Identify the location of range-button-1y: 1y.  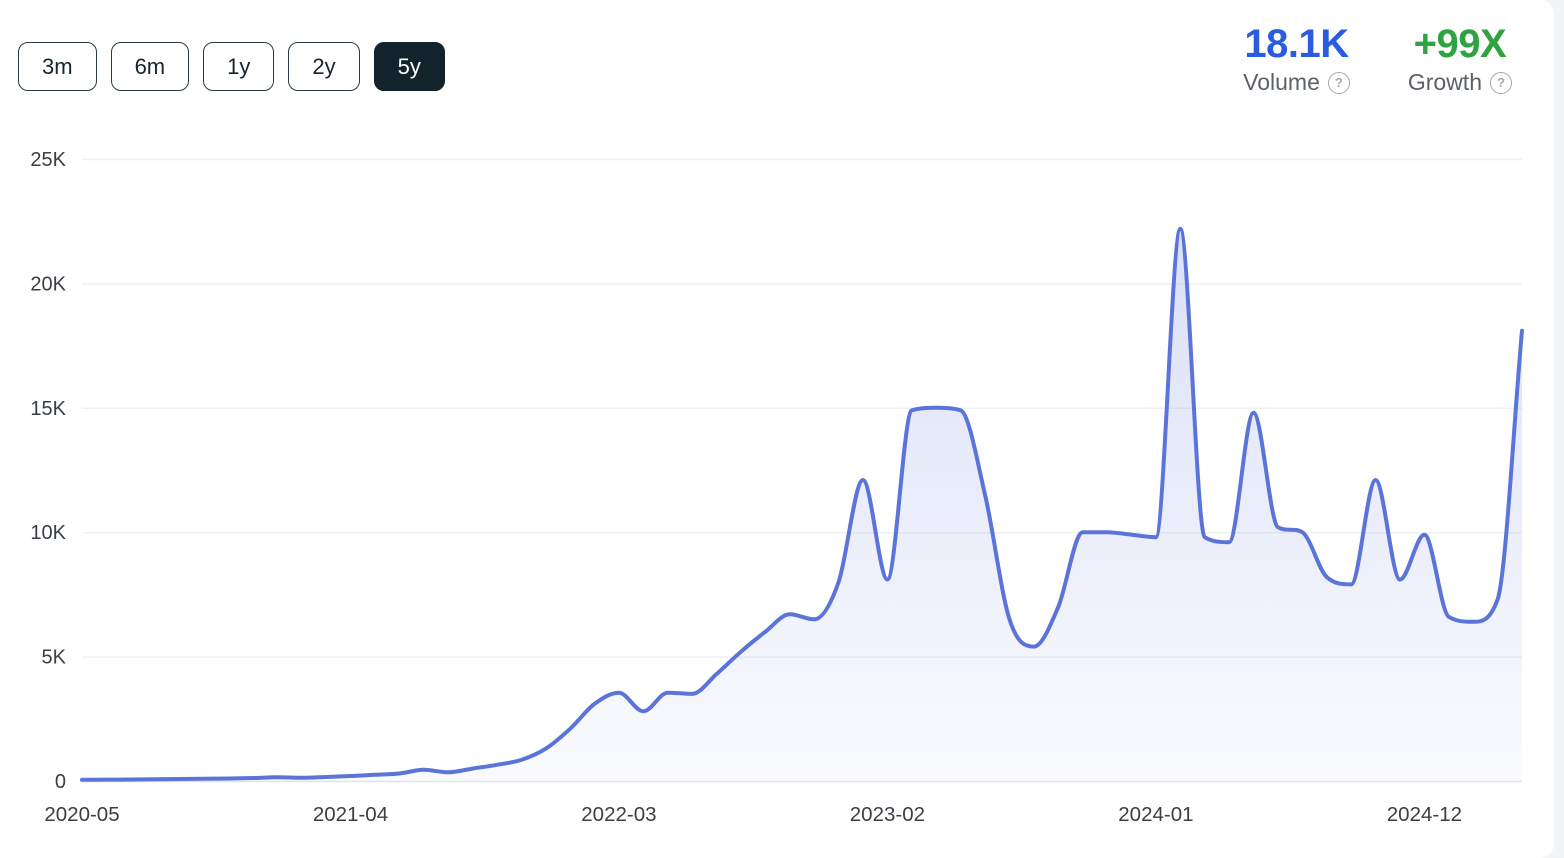
(239, 66).